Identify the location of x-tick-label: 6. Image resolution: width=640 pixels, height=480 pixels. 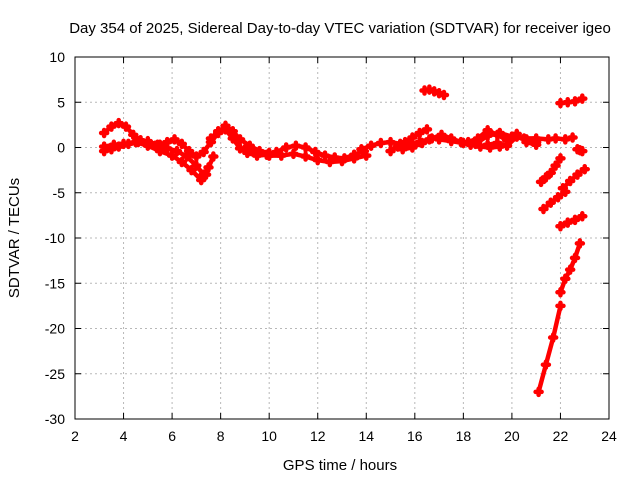
(172, 436).